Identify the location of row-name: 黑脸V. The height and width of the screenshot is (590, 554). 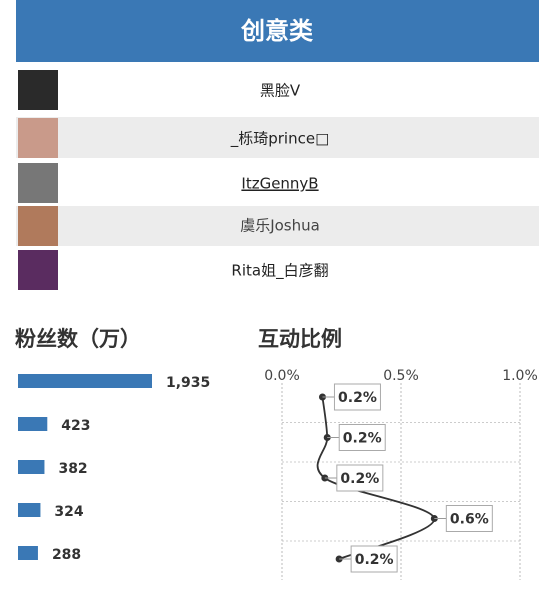
(280, 91).